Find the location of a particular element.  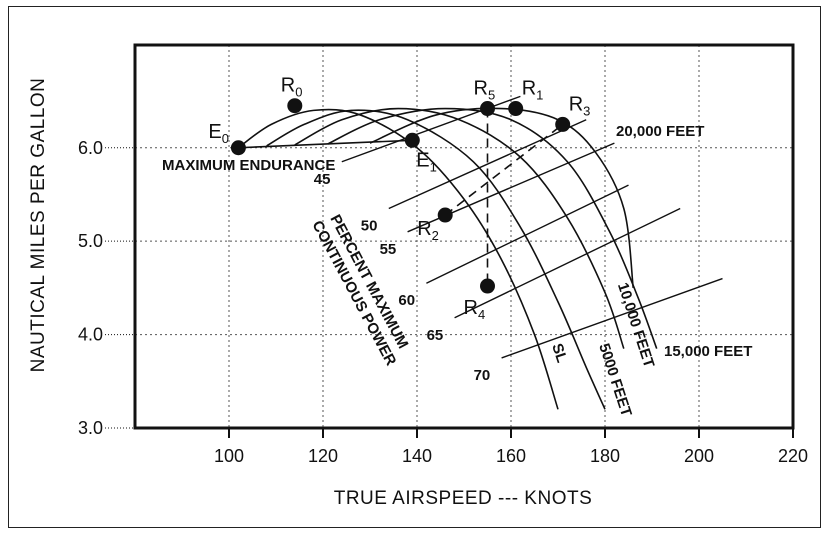

x-tick-label: 120 is located at coordinates (323, 456).